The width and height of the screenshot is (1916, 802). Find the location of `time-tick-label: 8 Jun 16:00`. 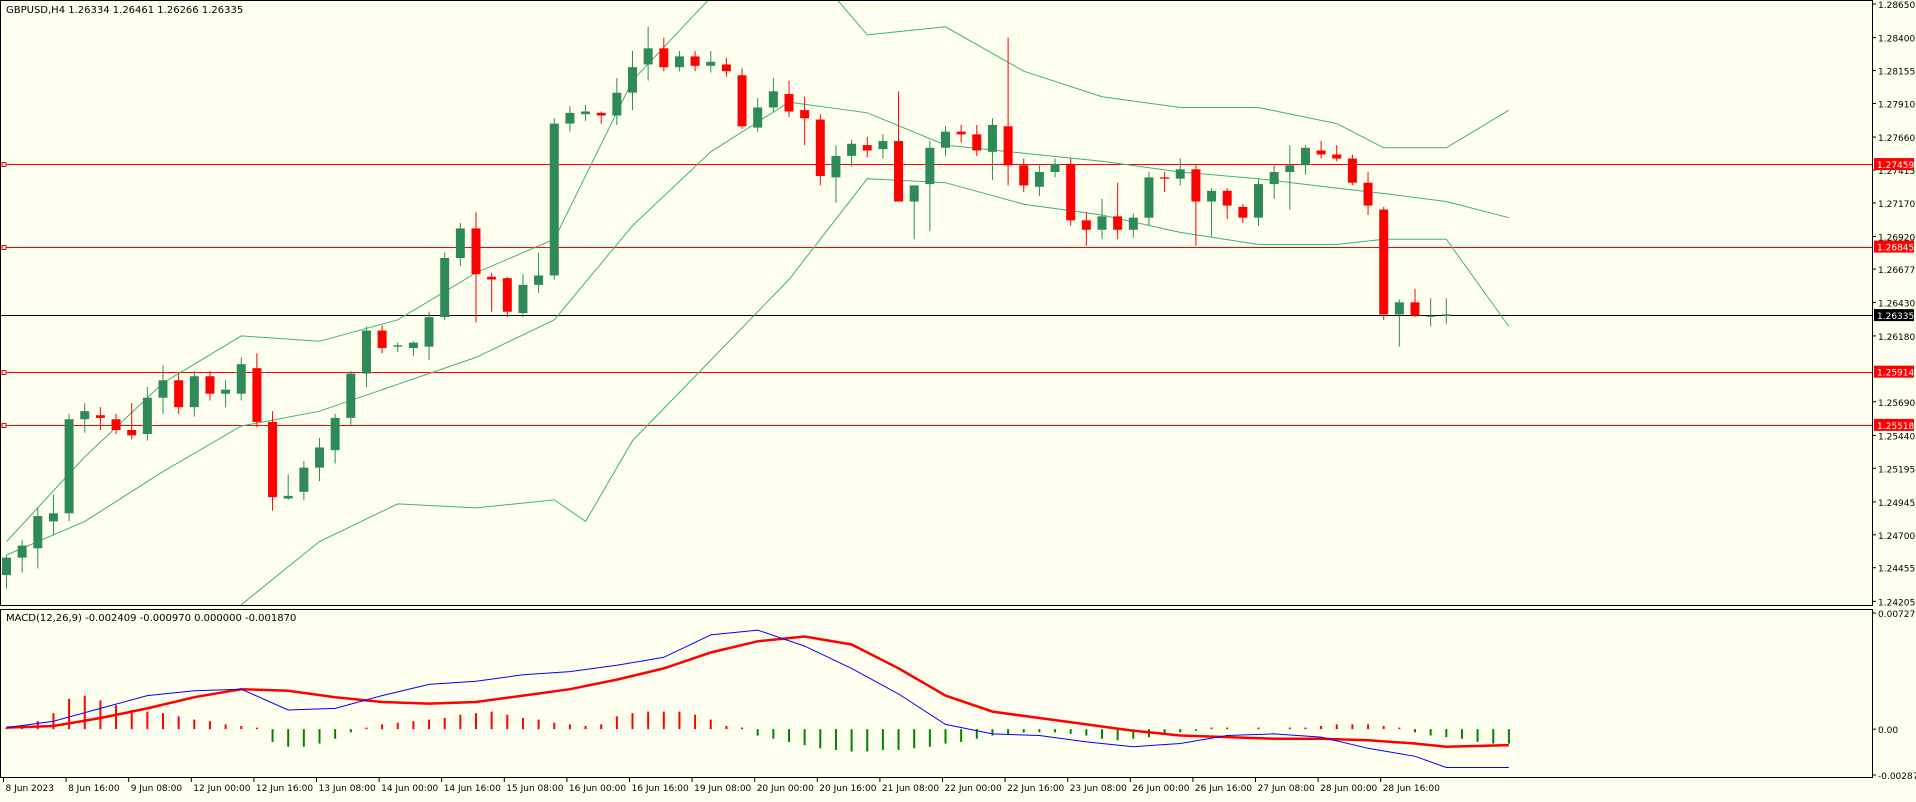

time-tick-label: 8 Jun 16:00 is located at coordinates (94, 789).